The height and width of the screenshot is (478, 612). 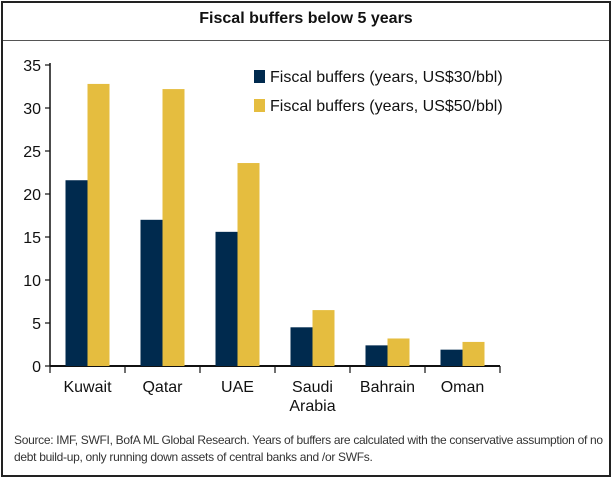 I want to click on x-tick-label: Oman, so click(x=463, y=387).